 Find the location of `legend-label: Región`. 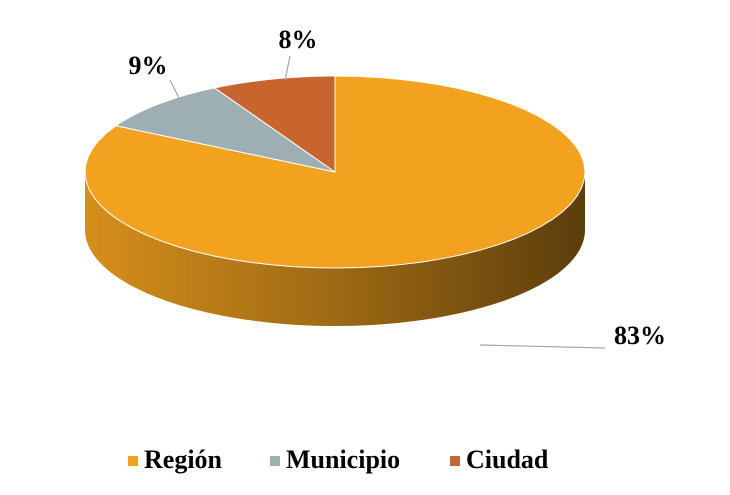

legend-label: Región is located at coordinates (183, 459).